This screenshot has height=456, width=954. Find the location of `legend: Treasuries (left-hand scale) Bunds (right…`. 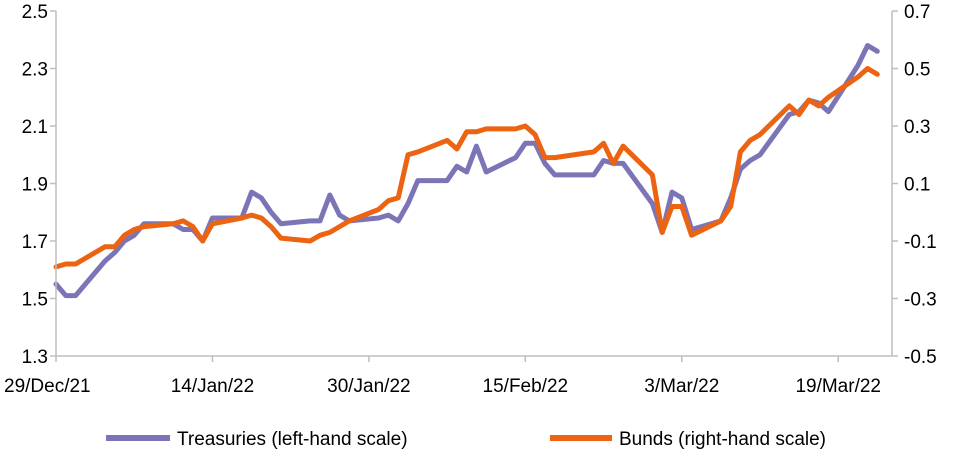

legend: Treasuries (left-hand scale) Bunds (right… is located at coordinates (466, 439).